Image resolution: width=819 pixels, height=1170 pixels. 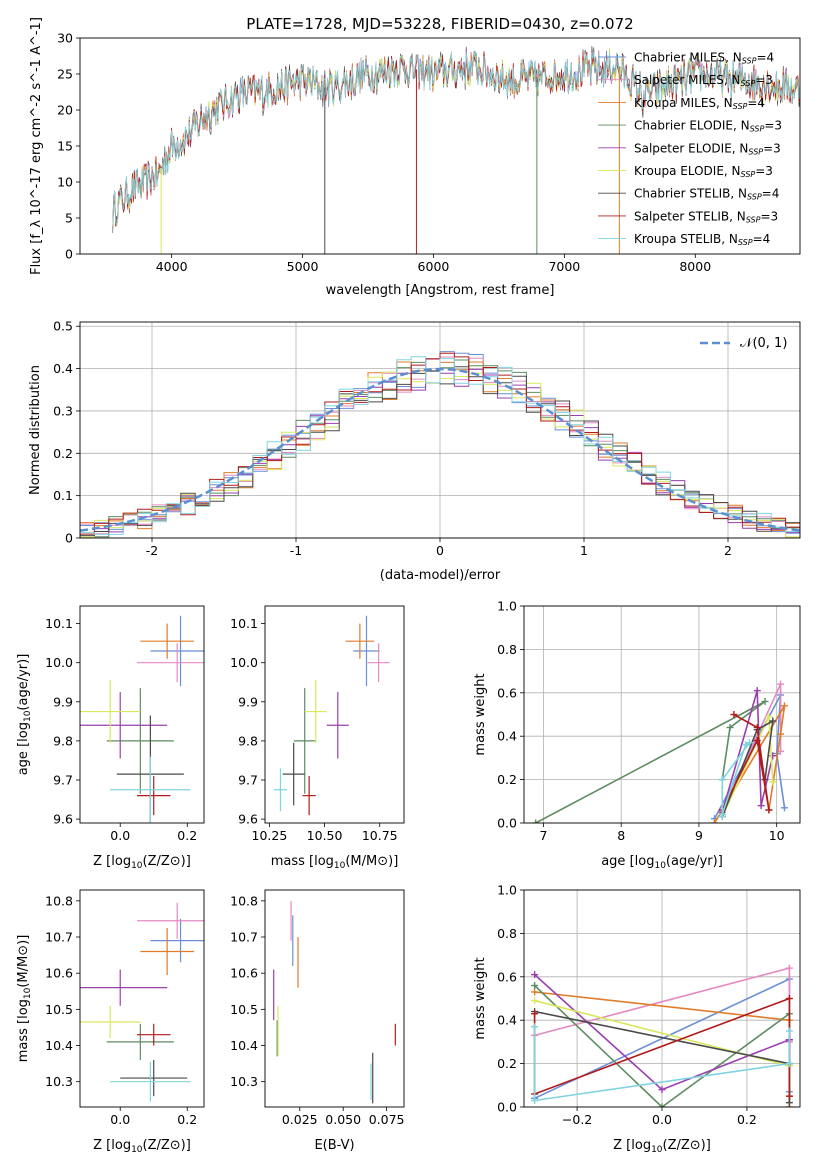 I want to click on legend-label-part: Kroupa MILES, N, so click(x=683, y=103).